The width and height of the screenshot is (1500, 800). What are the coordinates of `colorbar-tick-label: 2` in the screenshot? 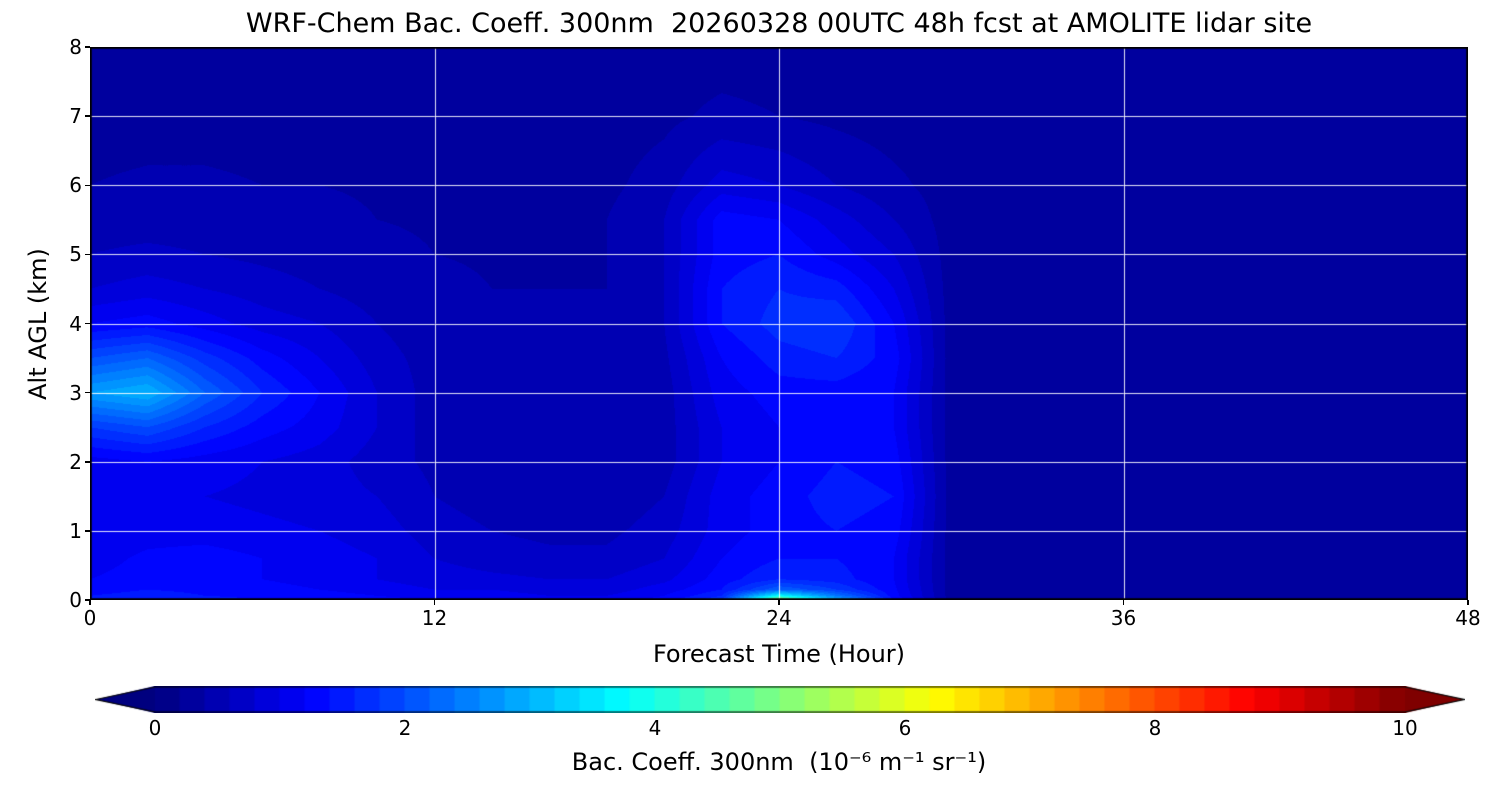 It's located at (405, 728).